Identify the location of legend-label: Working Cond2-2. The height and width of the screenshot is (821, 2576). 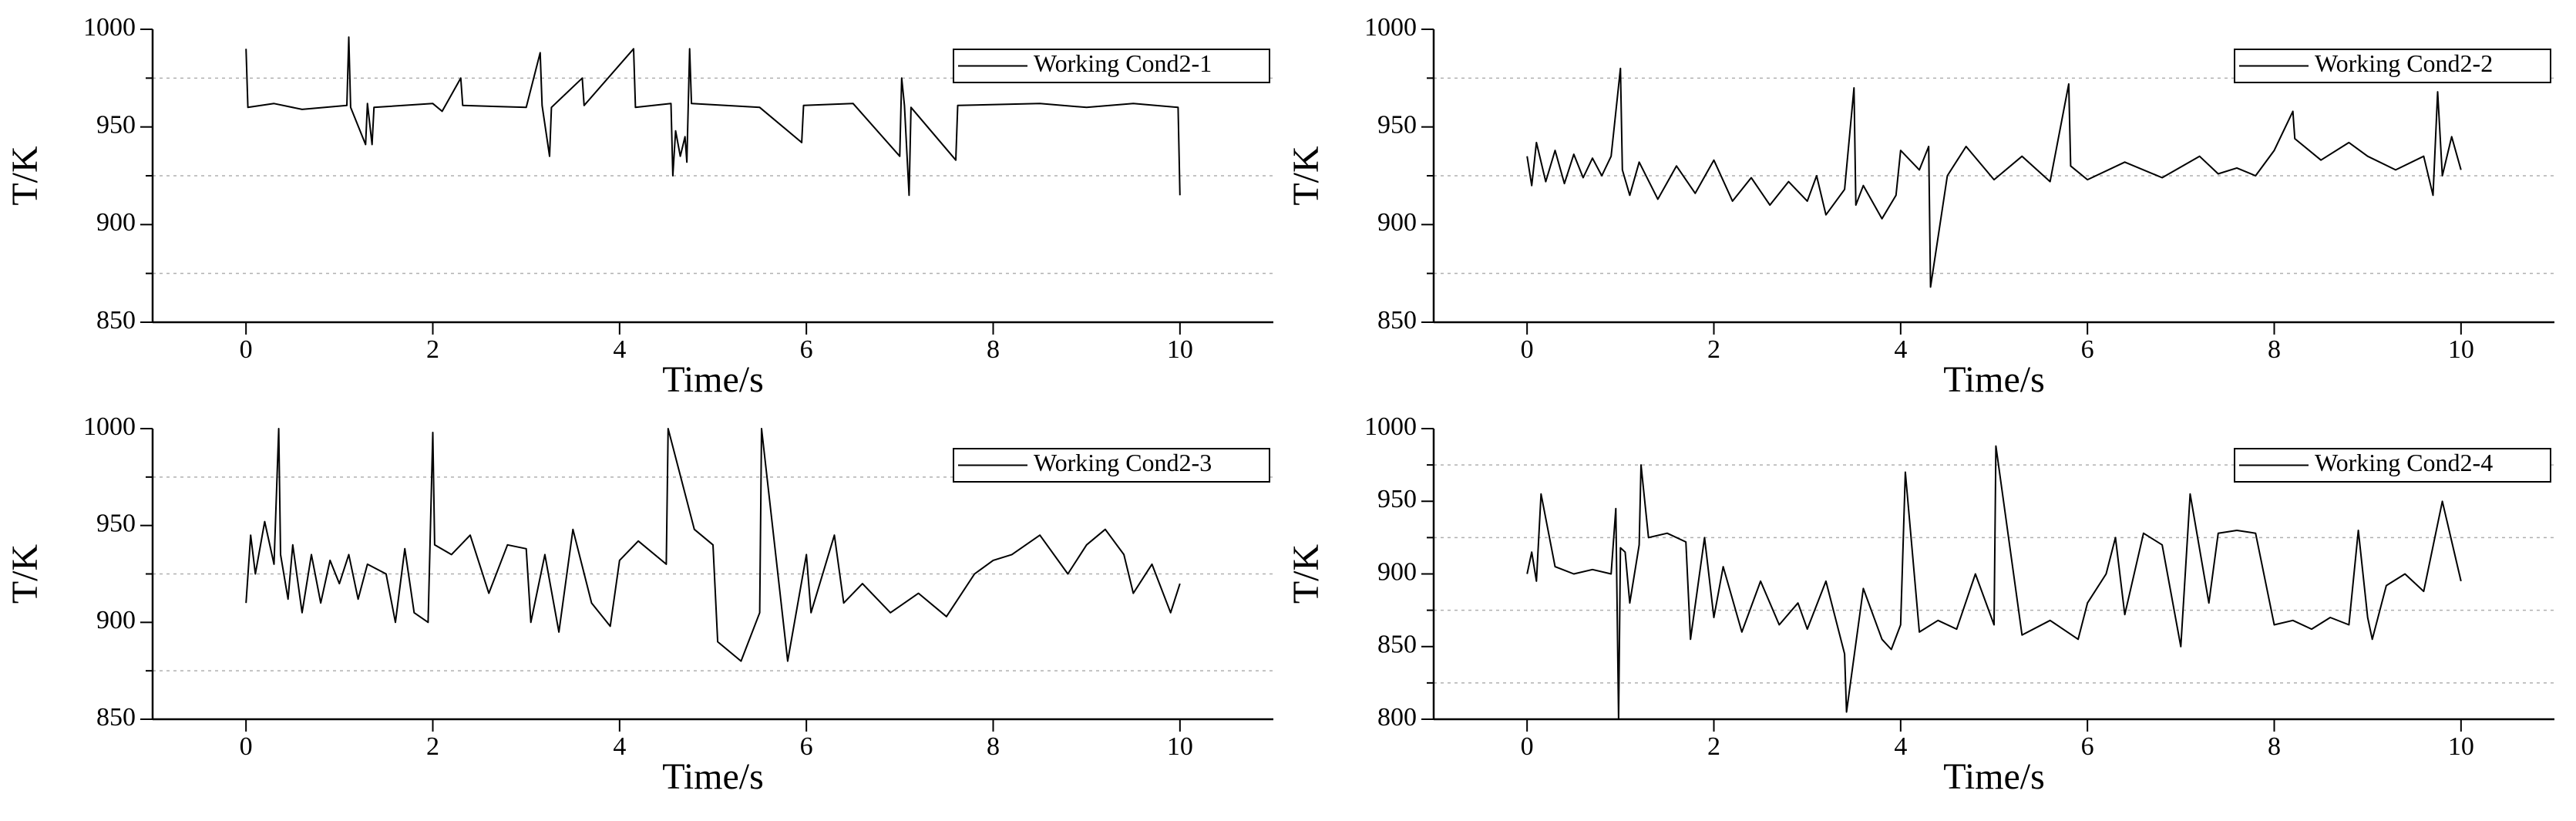
(2404, 63).